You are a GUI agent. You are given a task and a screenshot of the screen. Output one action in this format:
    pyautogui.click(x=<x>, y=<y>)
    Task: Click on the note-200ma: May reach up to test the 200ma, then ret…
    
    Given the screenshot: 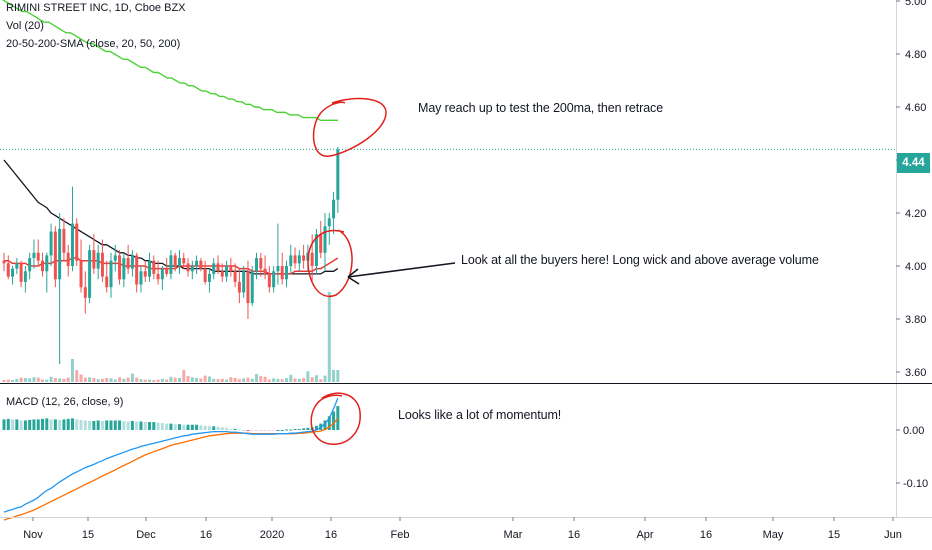 What is the action you would take?
    pyautogui.click(x=541, y=108)
    